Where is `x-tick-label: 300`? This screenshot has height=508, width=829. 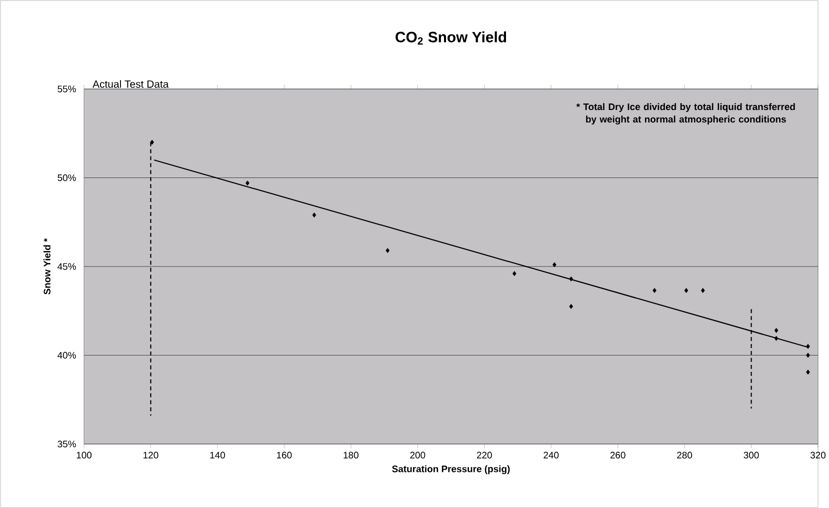
x-tick-label: 300 is located at coordinates (751, 455).